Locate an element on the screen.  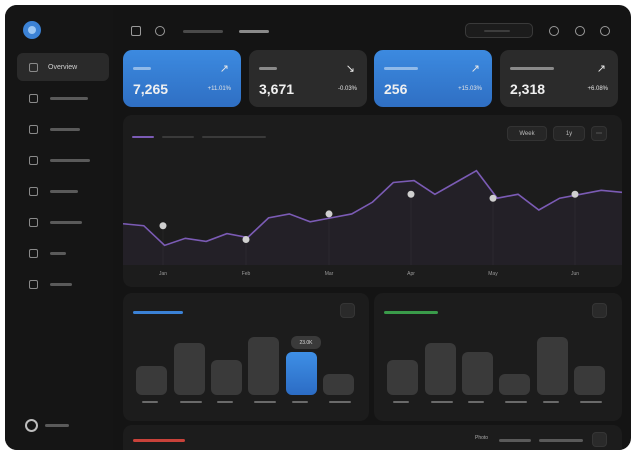
sidebar-item-folder is located at coordinates (63, 129).